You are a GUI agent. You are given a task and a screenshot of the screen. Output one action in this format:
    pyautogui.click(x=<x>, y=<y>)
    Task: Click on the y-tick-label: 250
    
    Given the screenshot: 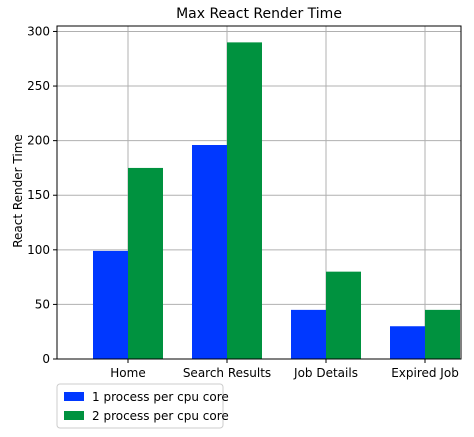 What is the action you would take?
    pyautogui.click(x=38, y=86)
    